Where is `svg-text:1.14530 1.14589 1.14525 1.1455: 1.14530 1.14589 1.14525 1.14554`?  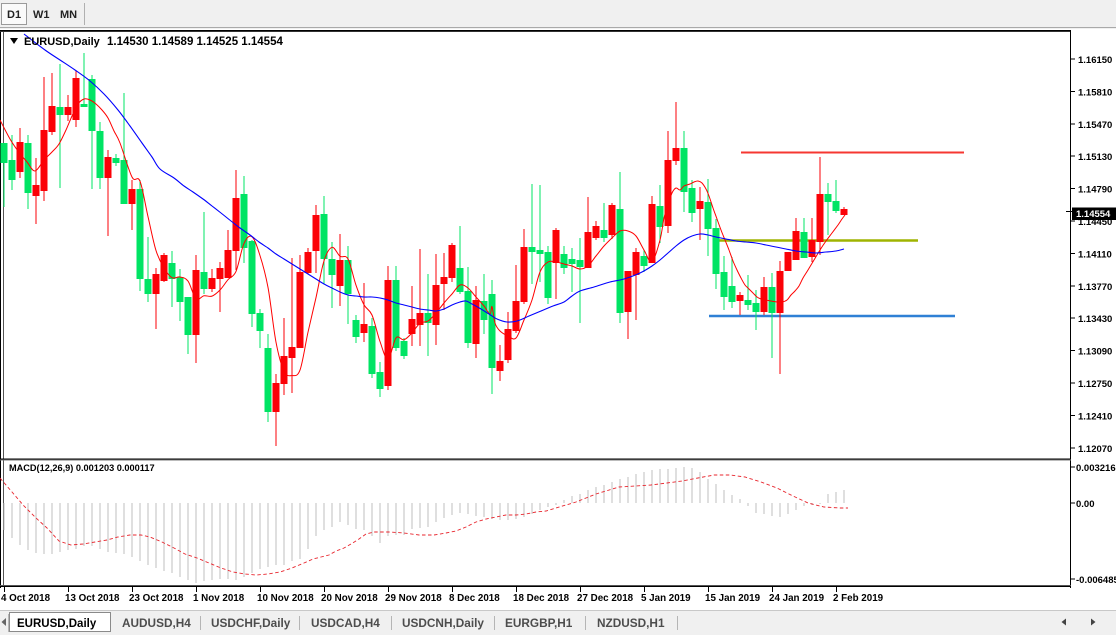
svg-text:1.14530 1.14589 1.14525 1.1455: 1.14530 1.14589 1.14525 1.14554 is located at coordinates (195, 42).